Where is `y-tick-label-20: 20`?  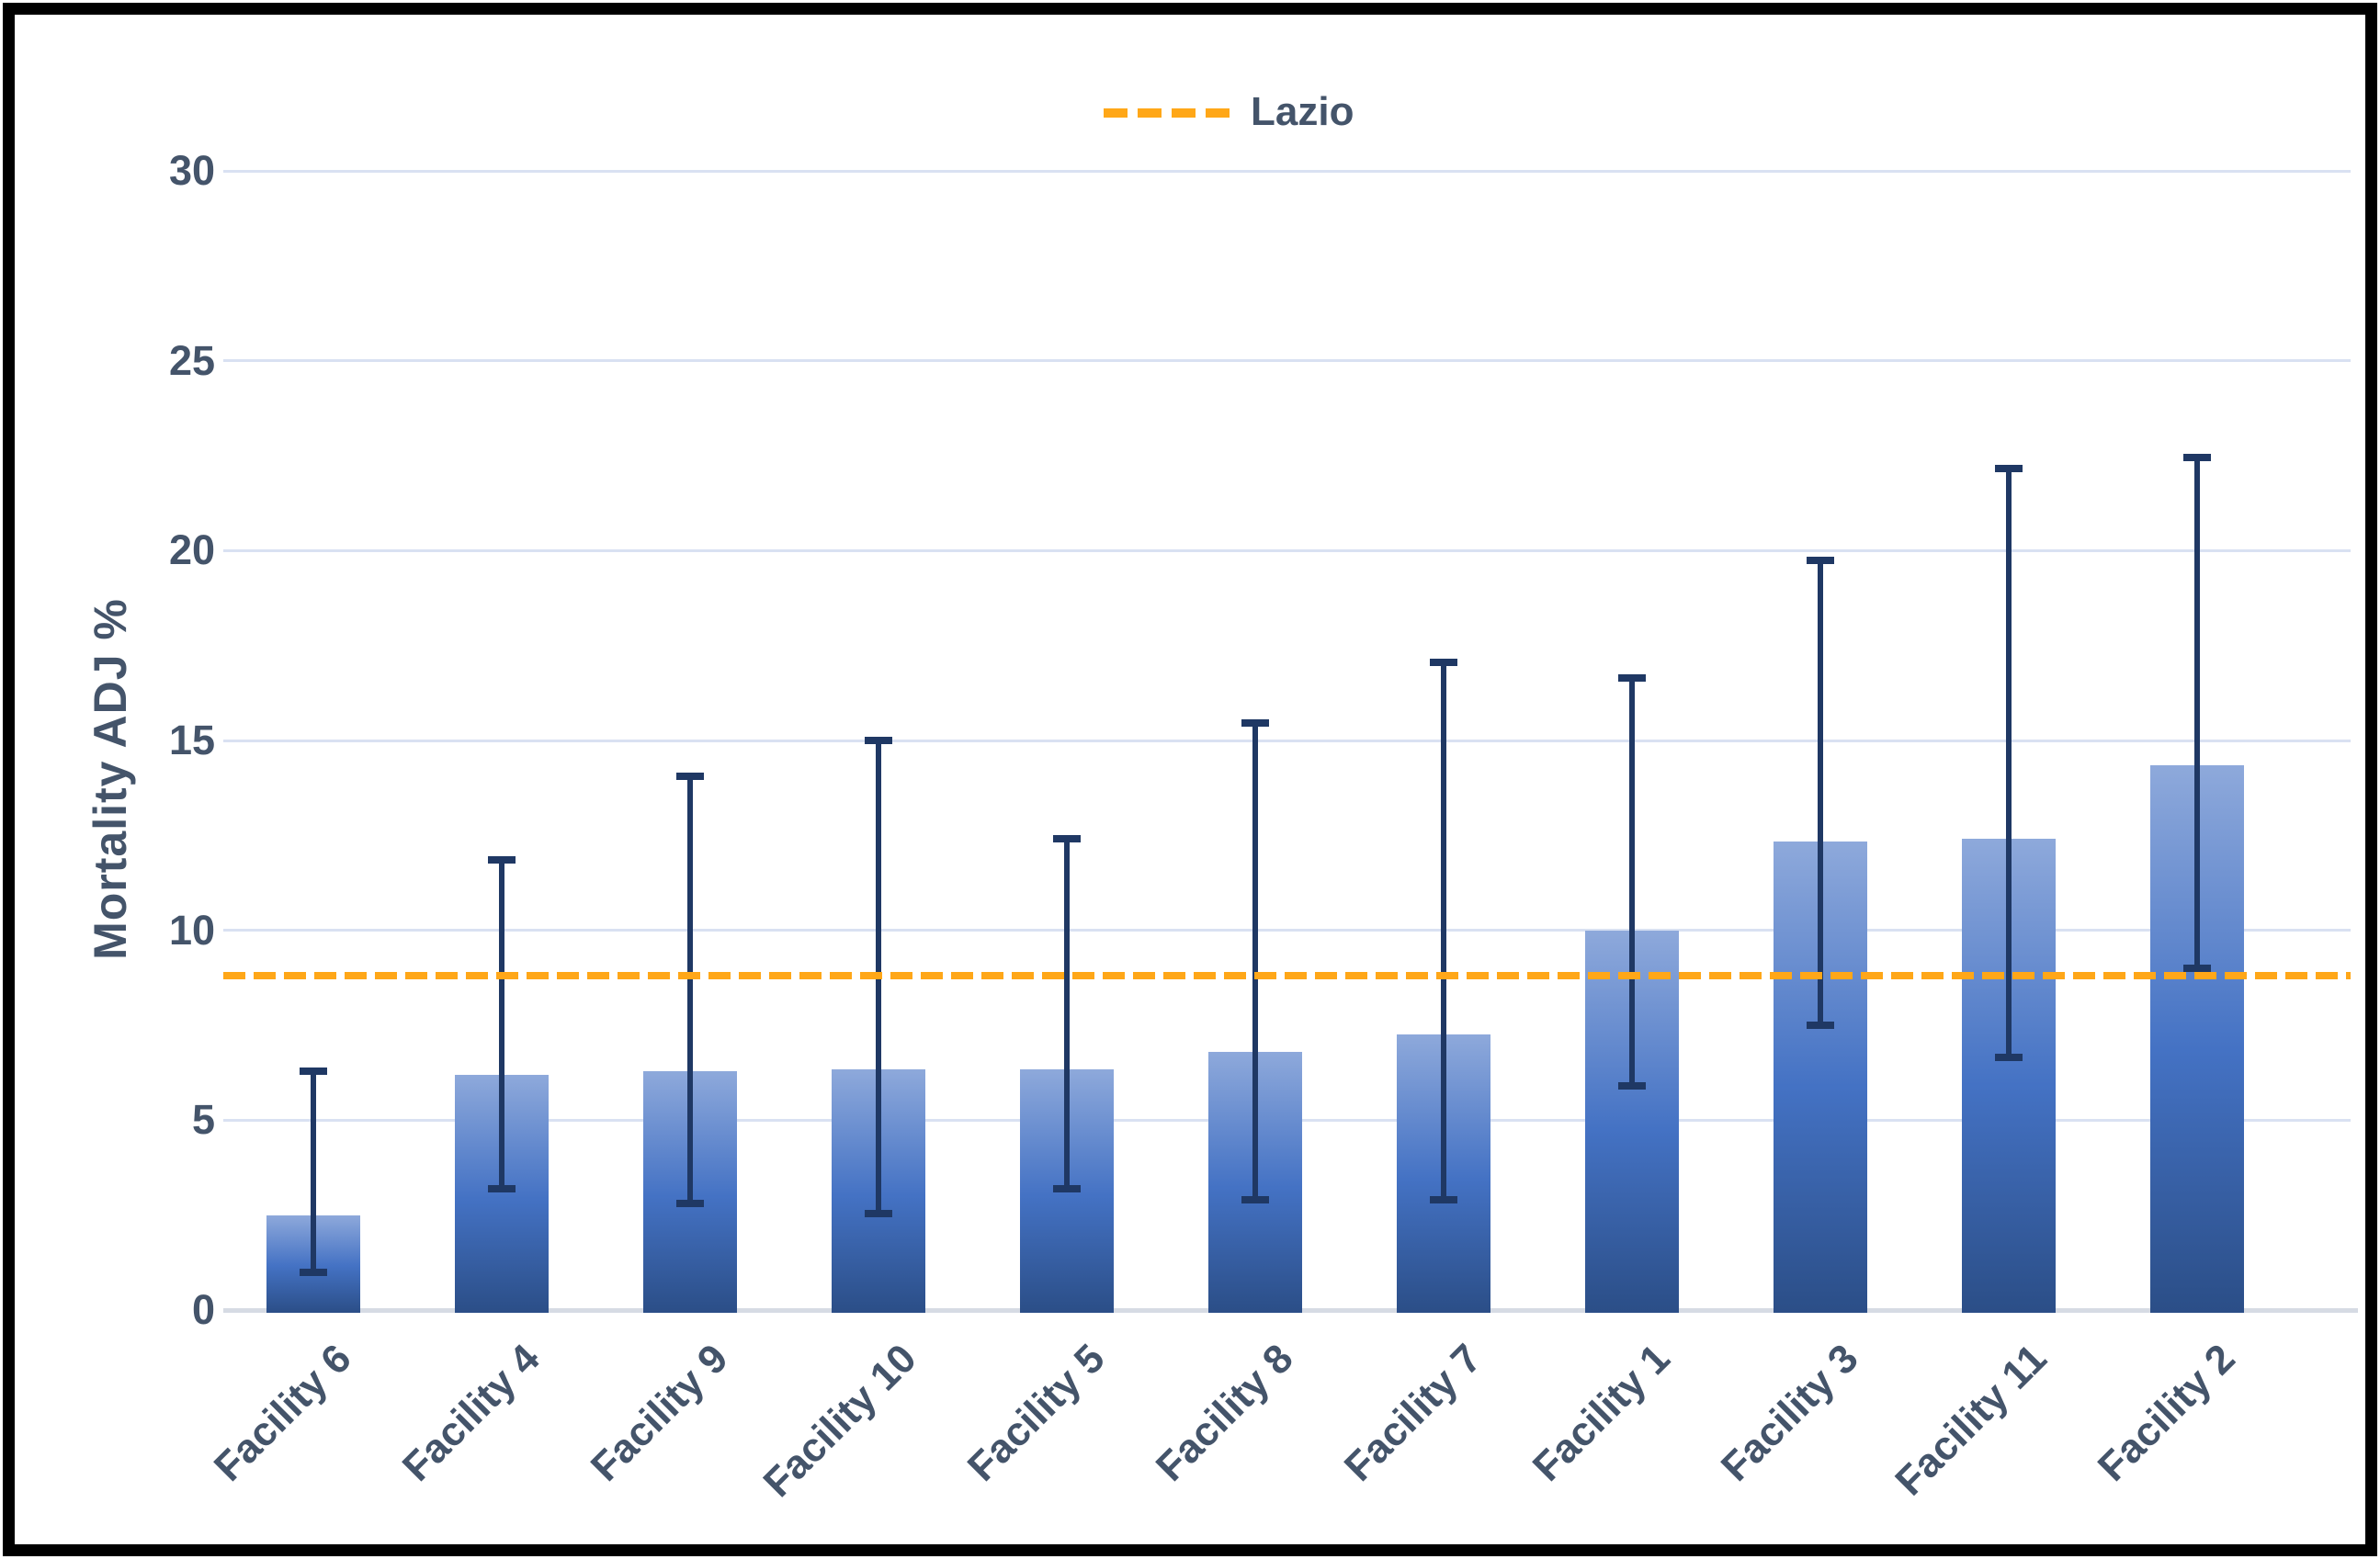 y-tick-label-20: 20 is located at coordinates (191, 550).